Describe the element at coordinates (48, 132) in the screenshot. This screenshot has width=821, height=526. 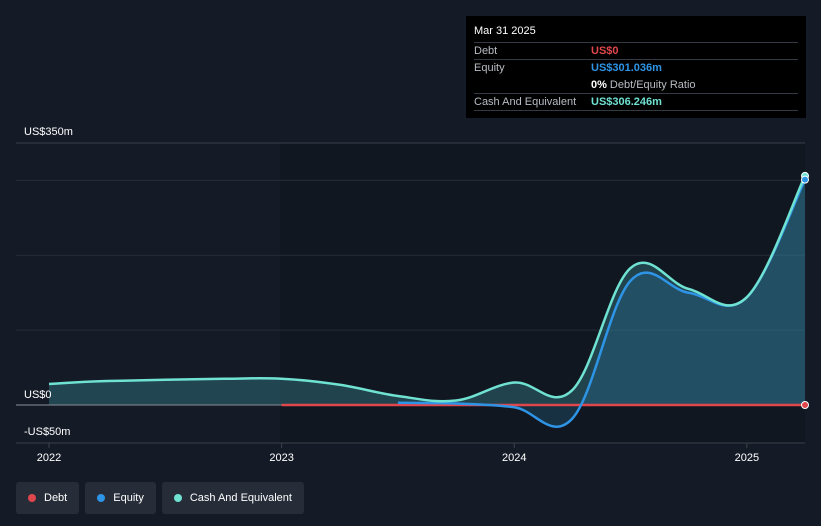
I see `y-axis-top-label: US$350m` at that location.